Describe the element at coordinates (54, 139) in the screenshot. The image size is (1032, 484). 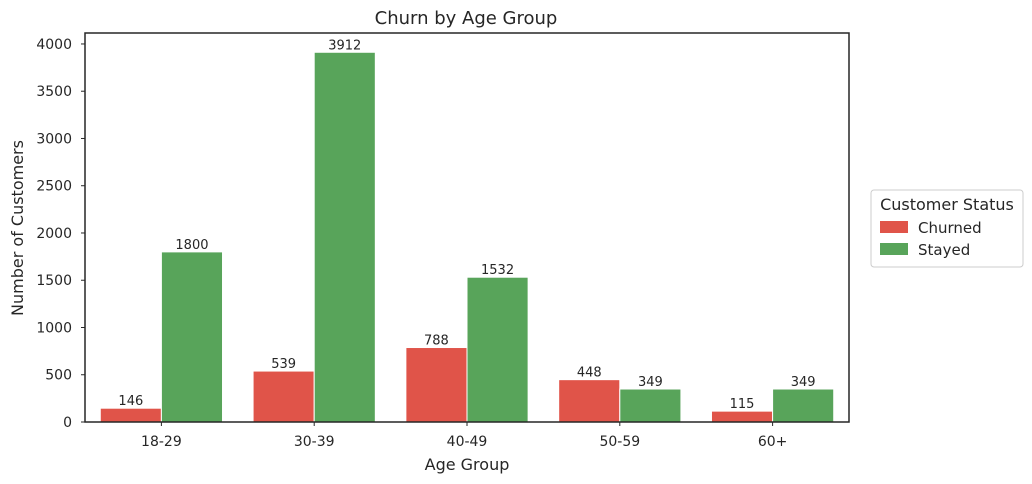
I see `y-tick-label: 3000` at that location.